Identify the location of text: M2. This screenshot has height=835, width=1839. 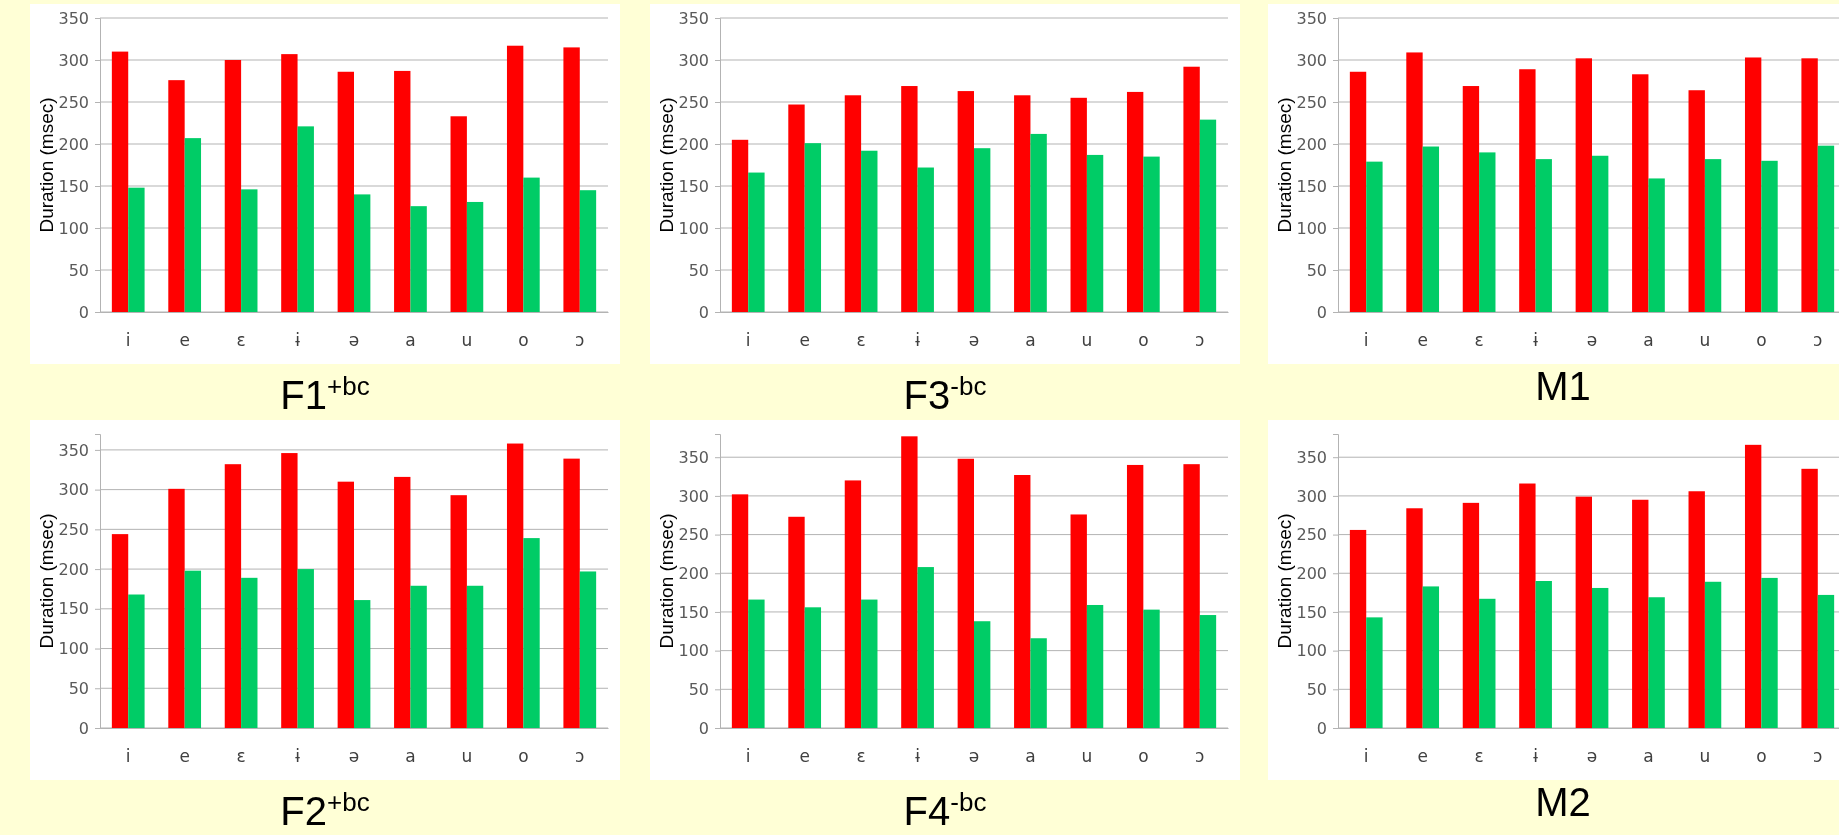
(1563, 802).